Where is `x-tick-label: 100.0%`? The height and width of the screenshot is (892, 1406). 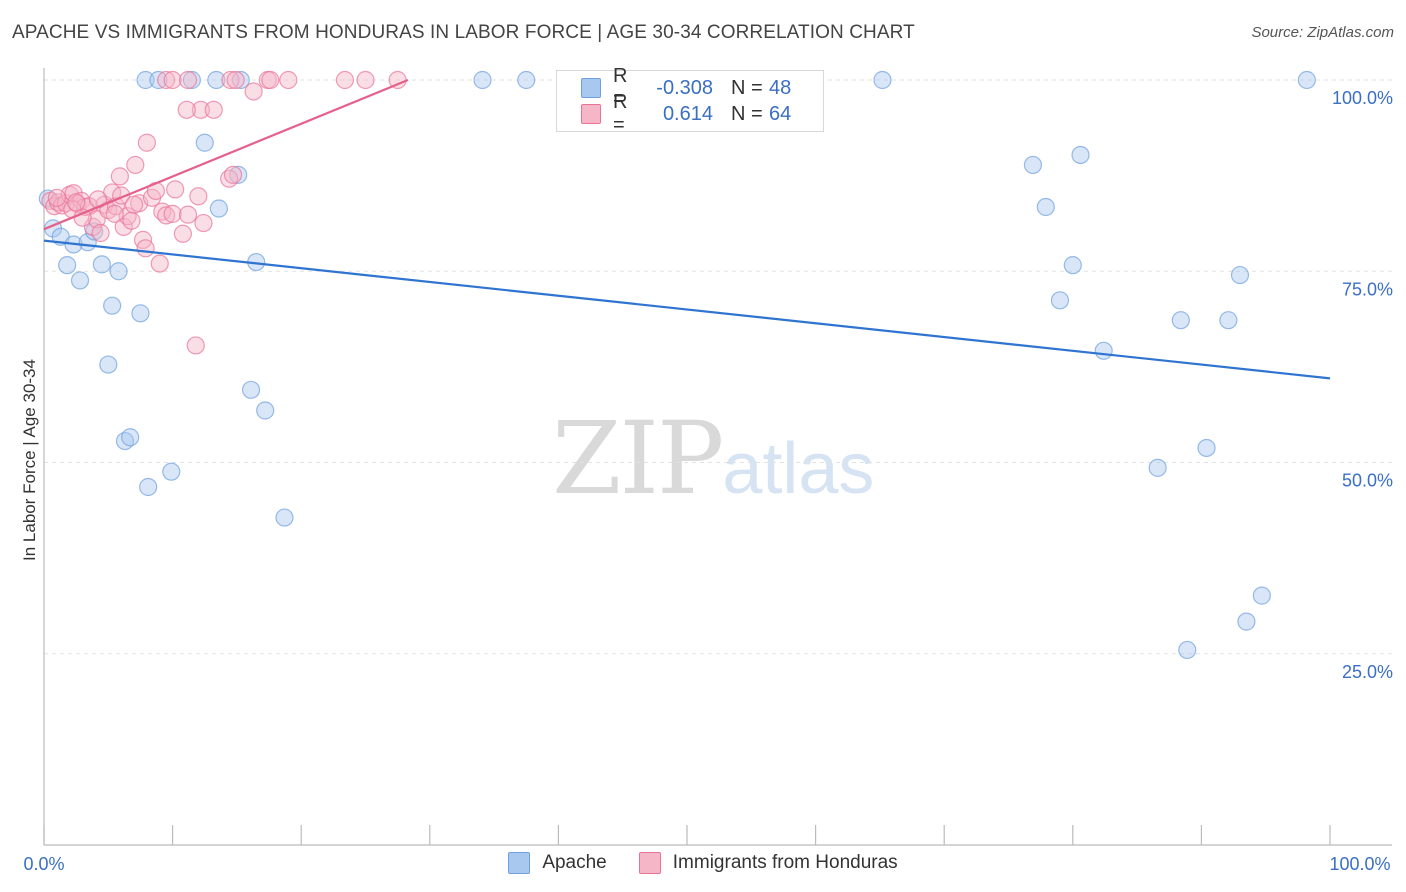 x-tick-label: 100.0% is located at coordinates (1359, 864).